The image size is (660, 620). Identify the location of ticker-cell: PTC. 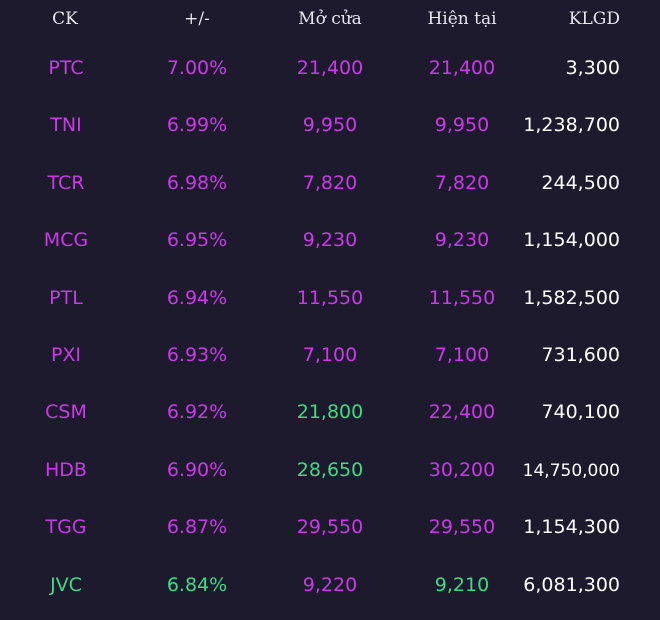
(66, 68).